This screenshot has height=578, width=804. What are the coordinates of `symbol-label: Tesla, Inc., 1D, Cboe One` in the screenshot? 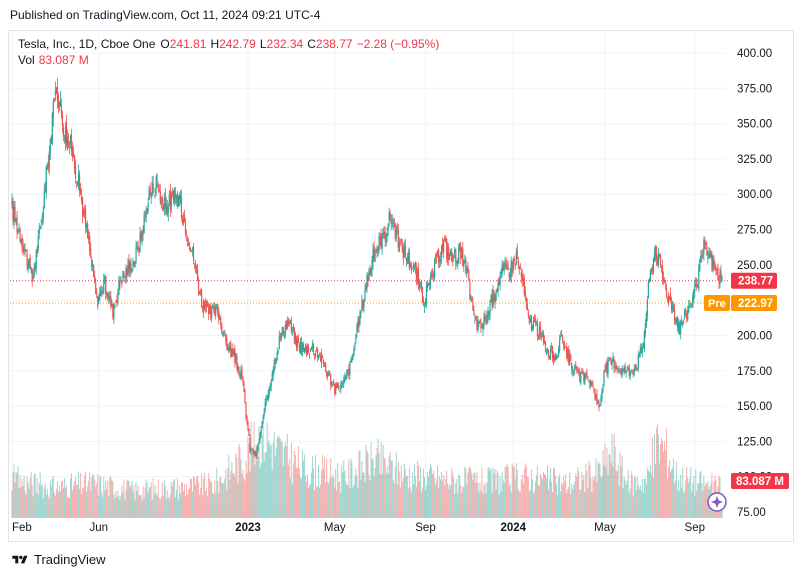 It's located at (87, 44).